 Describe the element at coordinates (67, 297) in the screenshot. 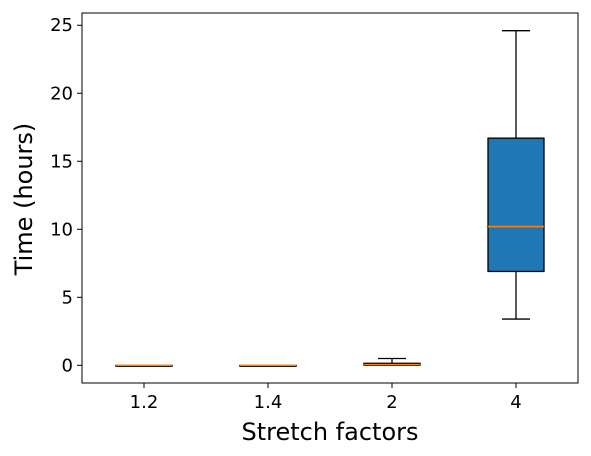

I see `y-tick-label: 5` at that location.